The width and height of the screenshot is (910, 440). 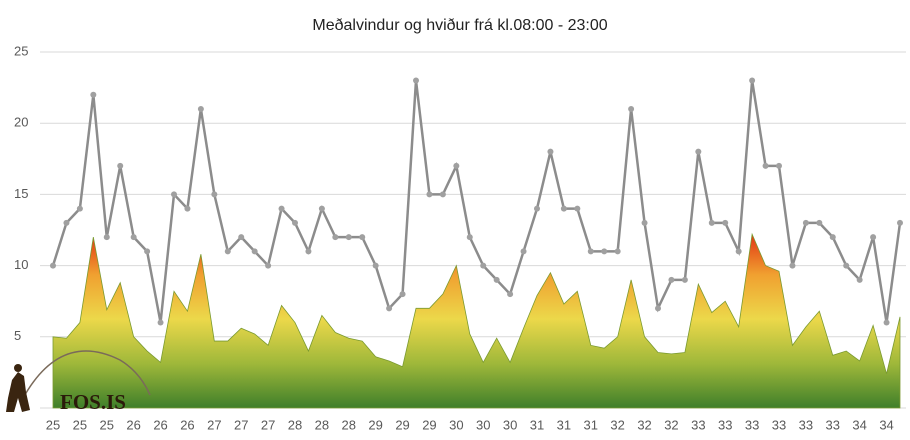 What do you see at coordinates (21, 122) in the screenshot?
I see `y-tick-label: 20` at bounding box center [21, 122].